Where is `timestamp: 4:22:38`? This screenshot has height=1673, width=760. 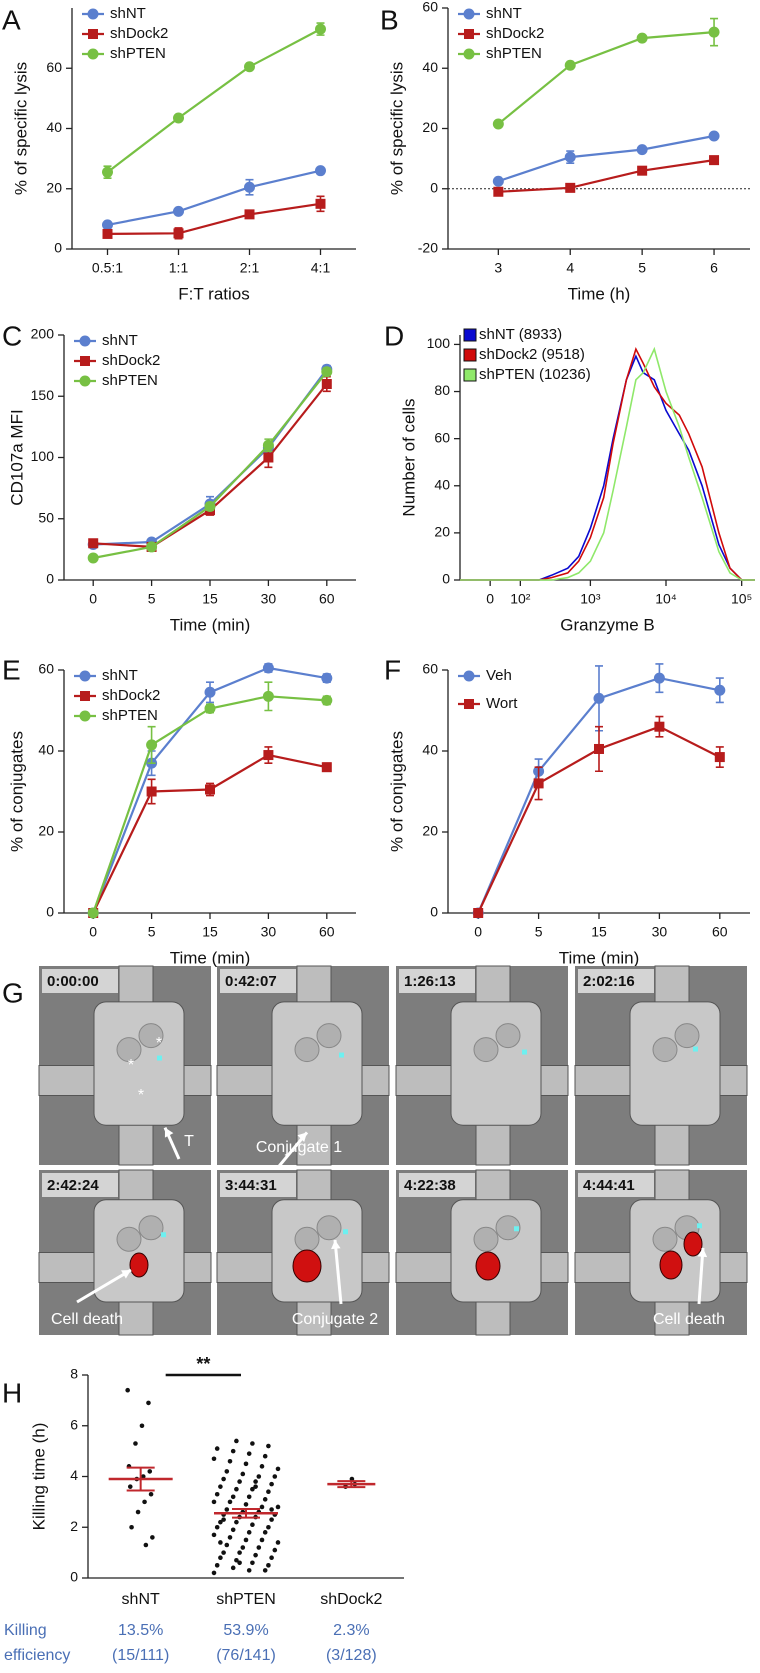
timestamp: 4:22:38 is located at coordinates (430, 1185).